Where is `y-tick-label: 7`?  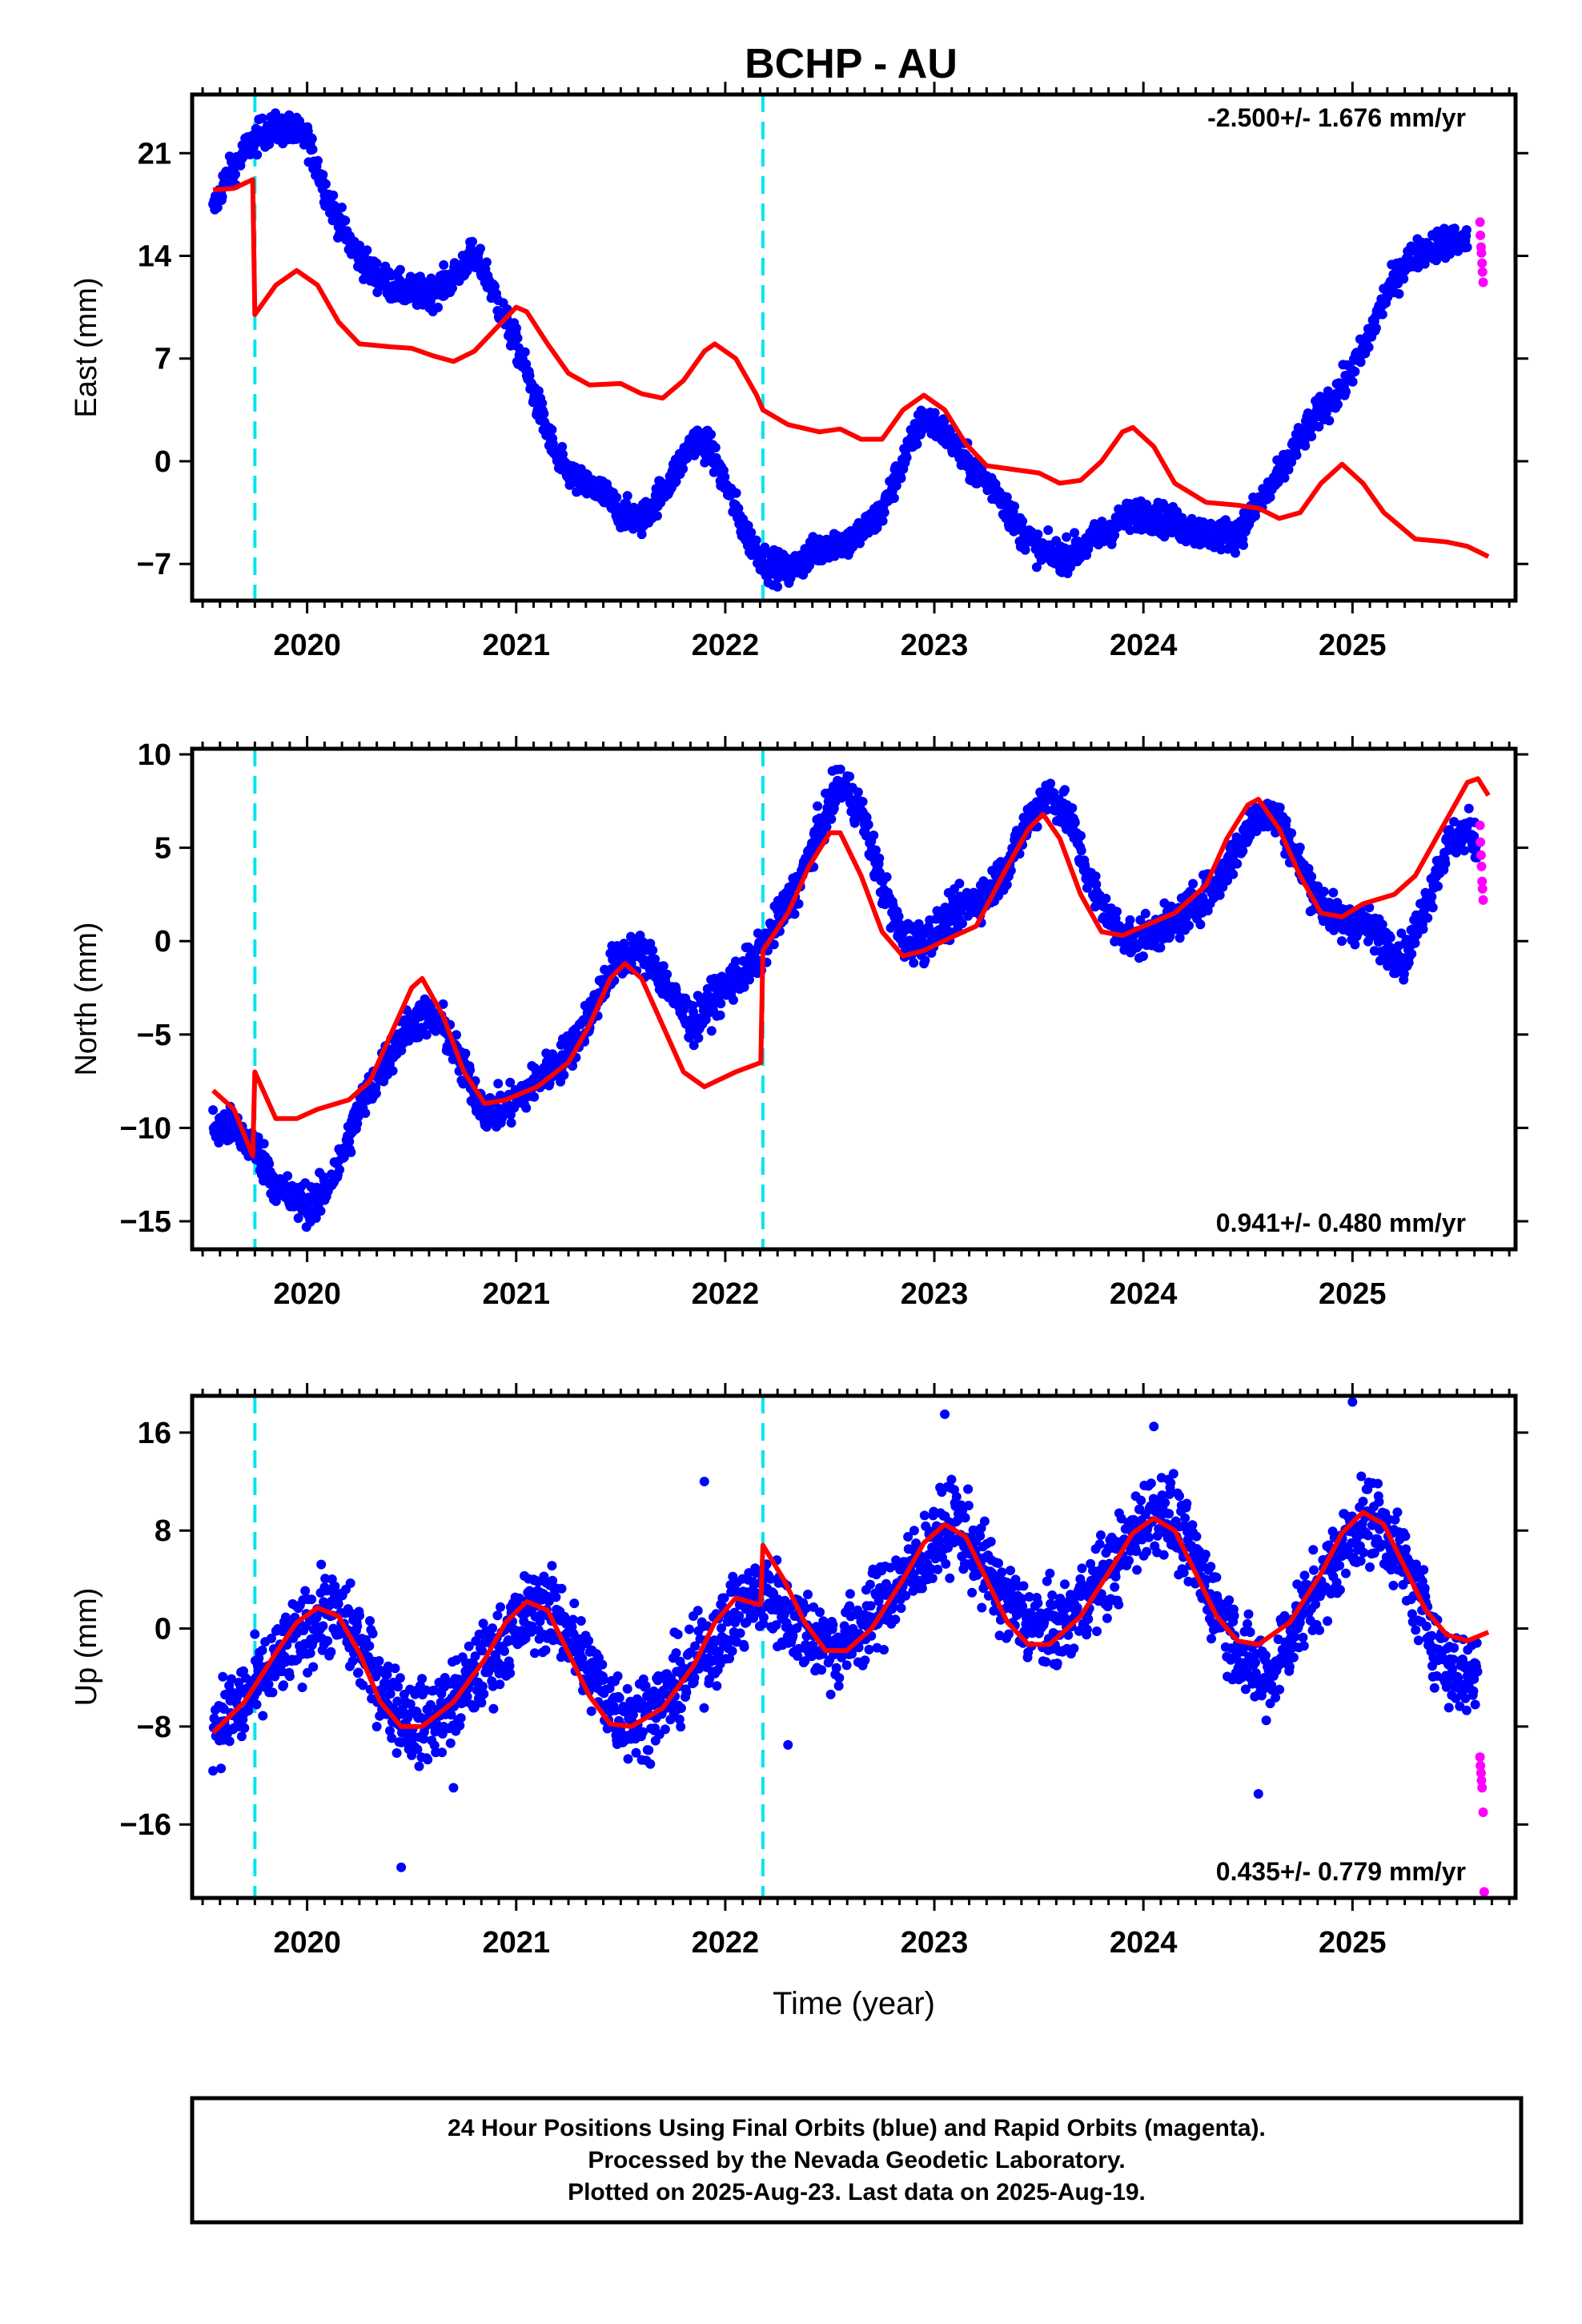
y-tick-label: 7 is located at coordinates (163, 359).